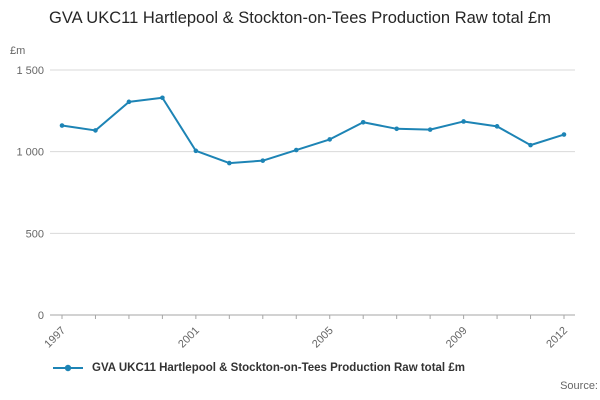 This screenshot has width=600, height=400. What do you see at coordinates (189, 338) in the screenshot?
I see `x-tick-label: 2001` at bounding box center [189, 338].